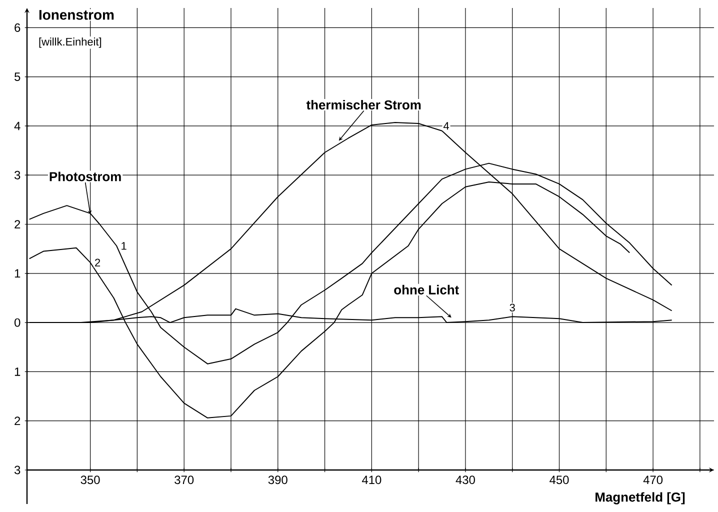  What do you see at coordinates (17, 126) in the screenshot?
I see `y-tick-label: 4` at bounding box center [17, 126].